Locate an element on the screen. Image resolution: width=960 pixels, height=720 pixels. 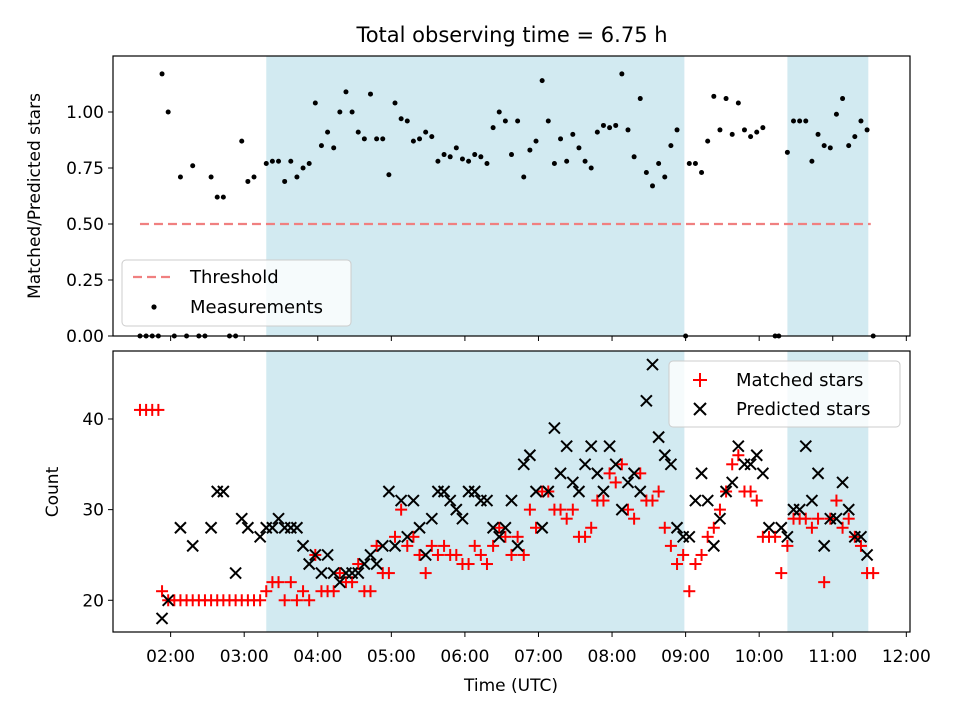
y-tick-label: 1.00 is located at coordinates (85, 113).